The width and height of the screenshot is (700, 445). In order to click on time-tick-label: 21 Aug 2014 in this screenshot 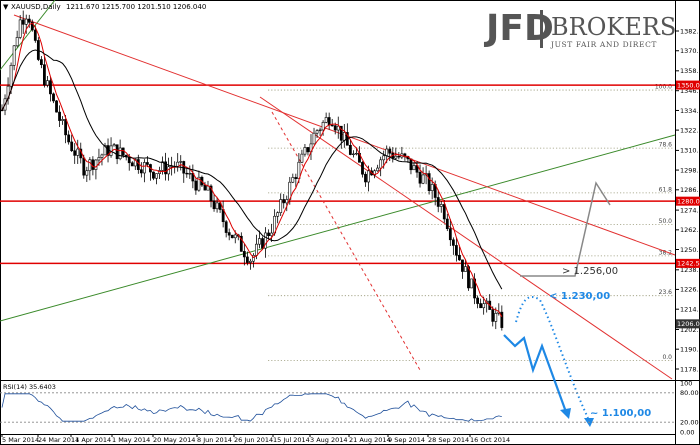, I will do `click(370, 440)`.